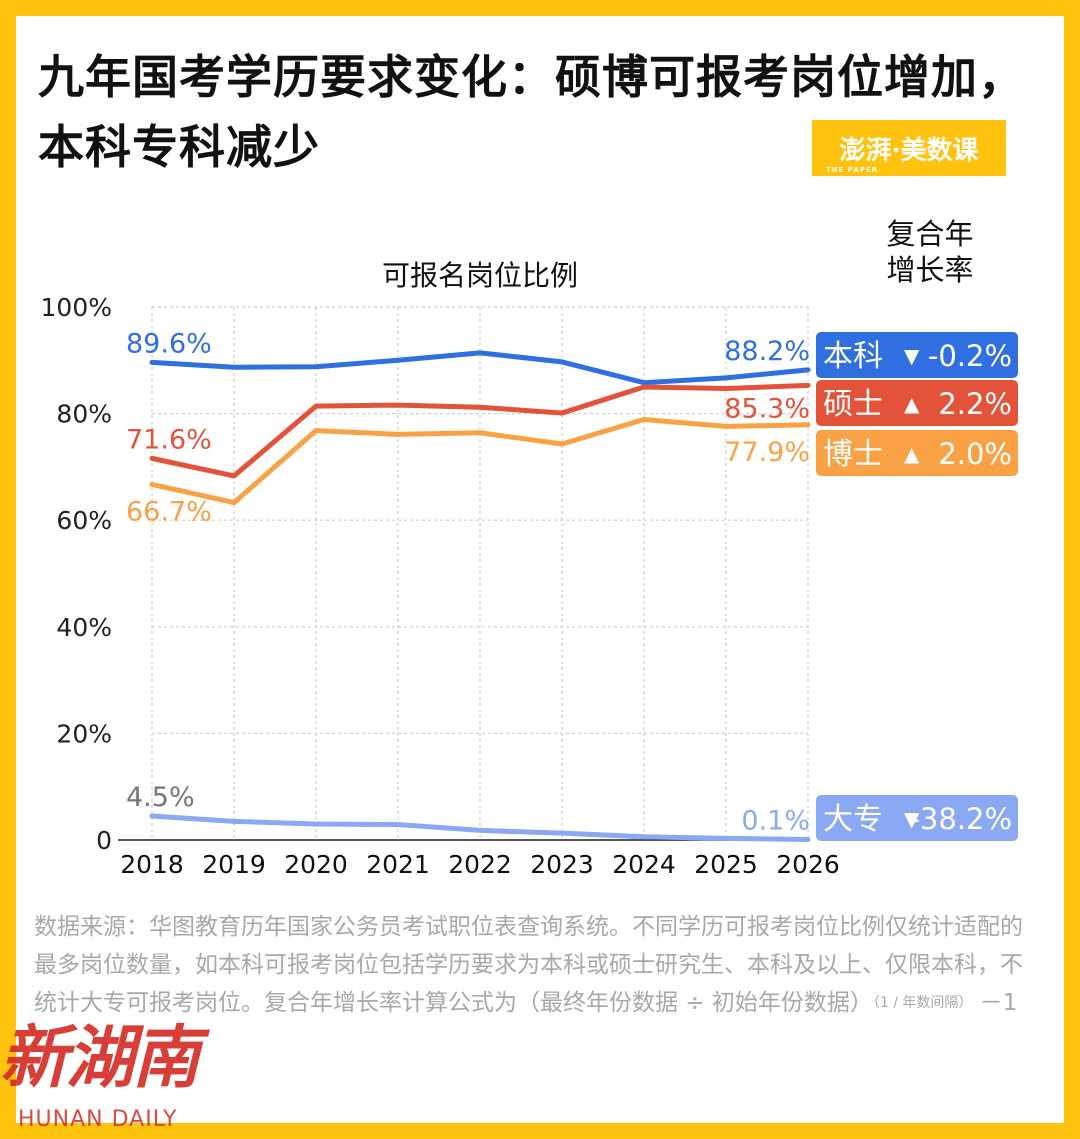 Image resolution: width=1080 pixels, height=1139 pixels. Describe the element at coordinates (930, 252) in the screenshot. I see `cagr-header: 复合年 增长率` at that location.